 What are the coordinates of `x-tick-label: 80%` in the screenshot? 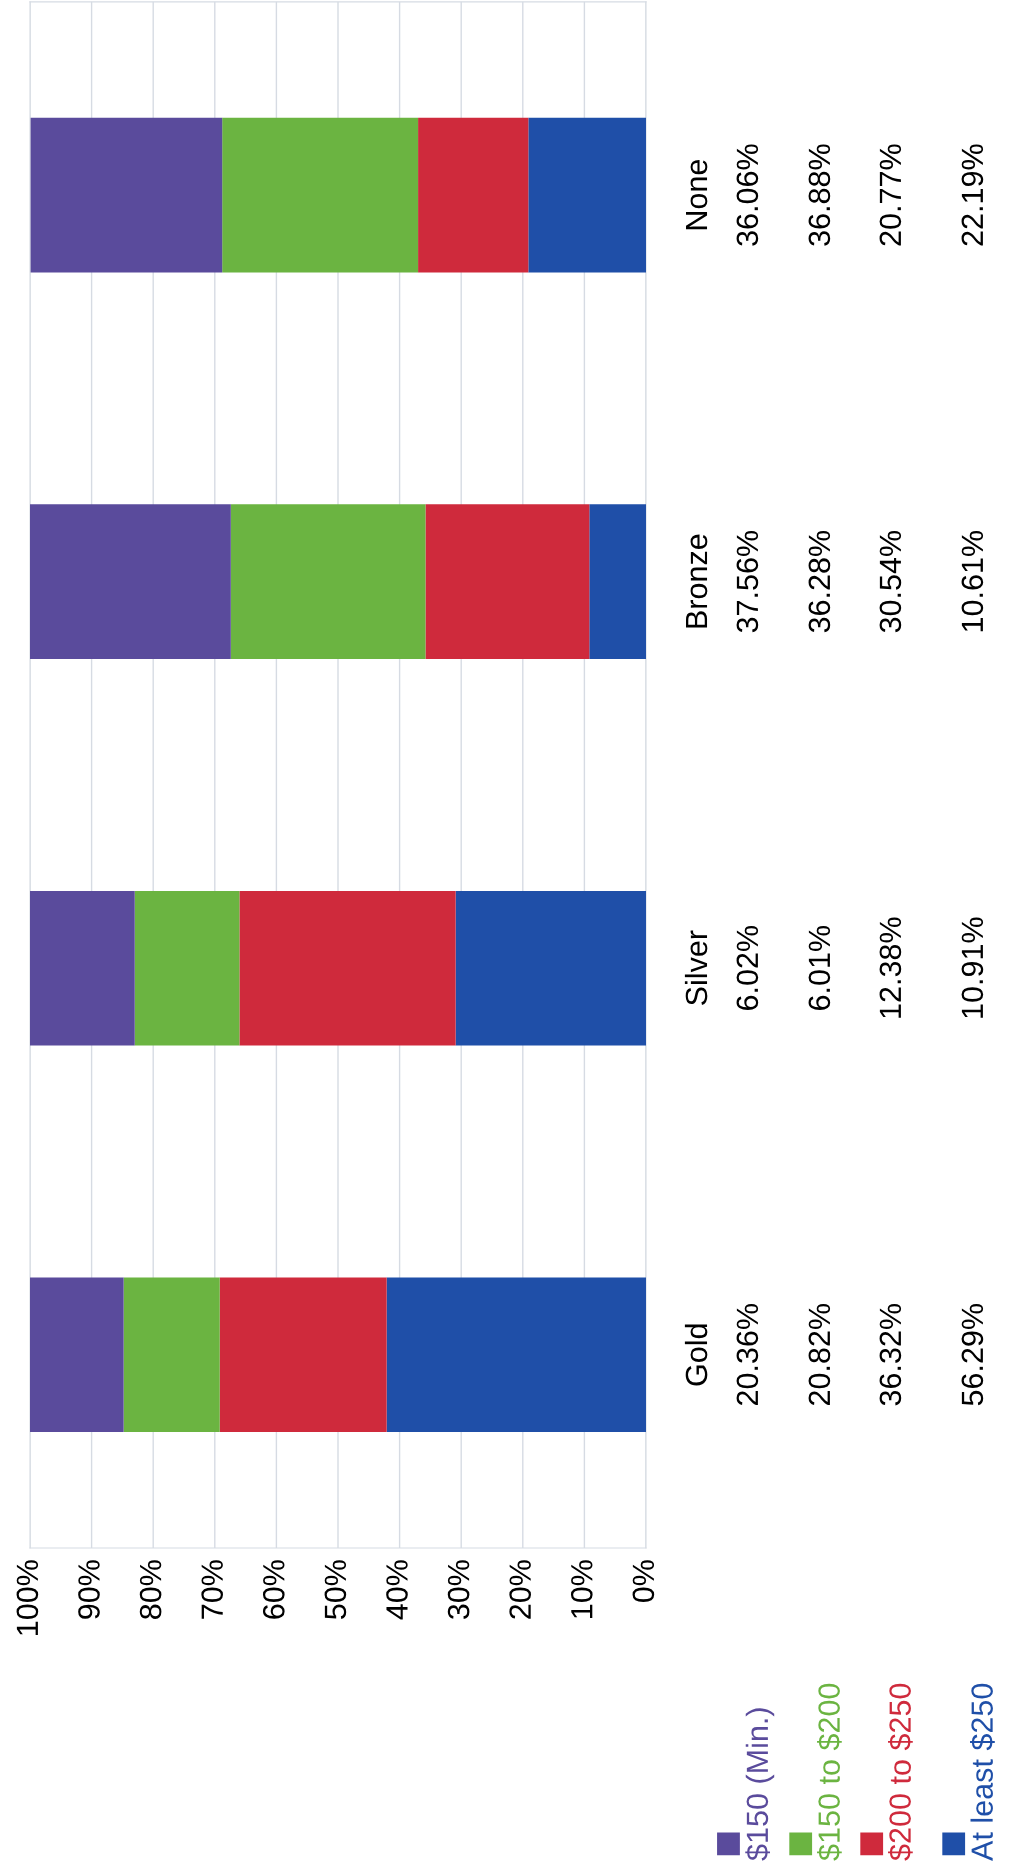 It's located at (150, 1589).